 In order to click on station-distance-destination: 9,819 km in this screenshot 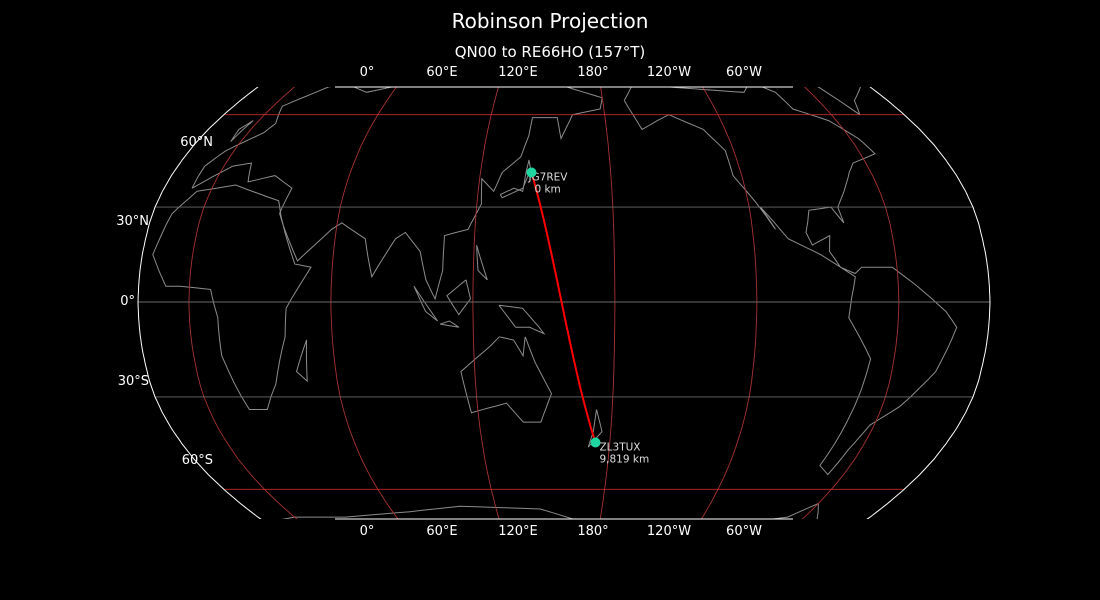, I will do `click(624, 459)`.